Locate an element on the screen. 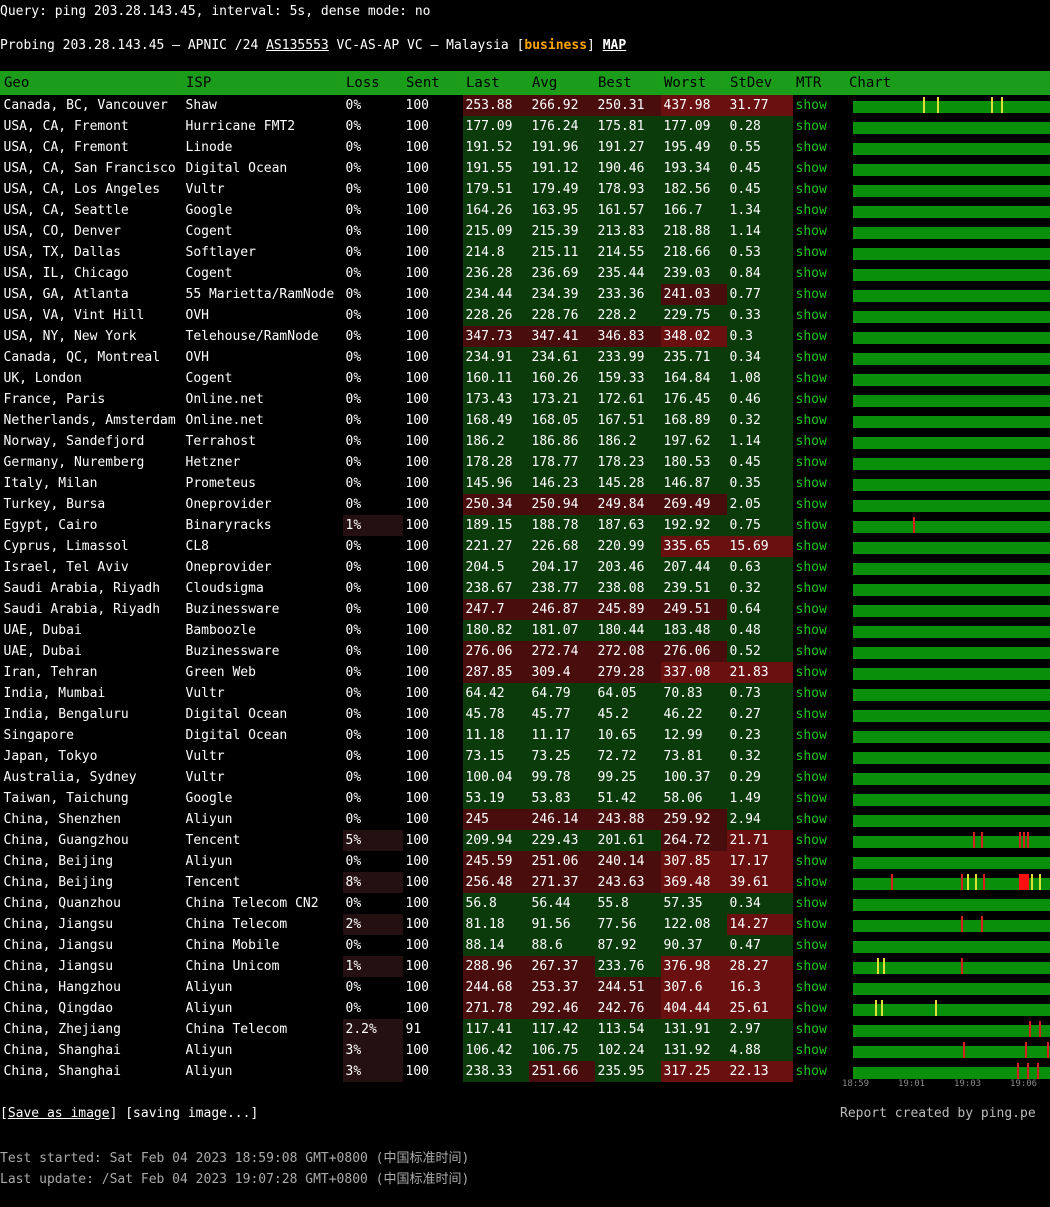 This screenshot has height=1207, width=1050. cell-geo: UAE, Dubai is located at coordinates (42, 630).